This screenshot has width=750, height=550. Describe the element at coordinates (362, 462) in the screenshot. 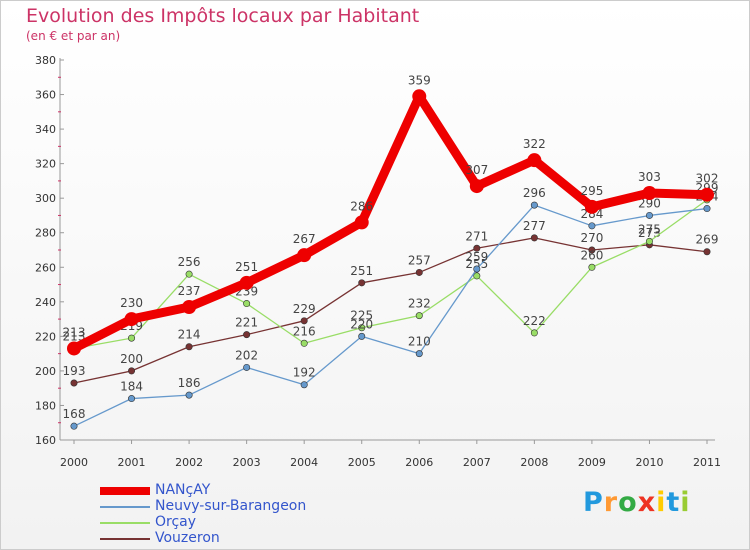

I see `x-tick-label: 2005` at that location.